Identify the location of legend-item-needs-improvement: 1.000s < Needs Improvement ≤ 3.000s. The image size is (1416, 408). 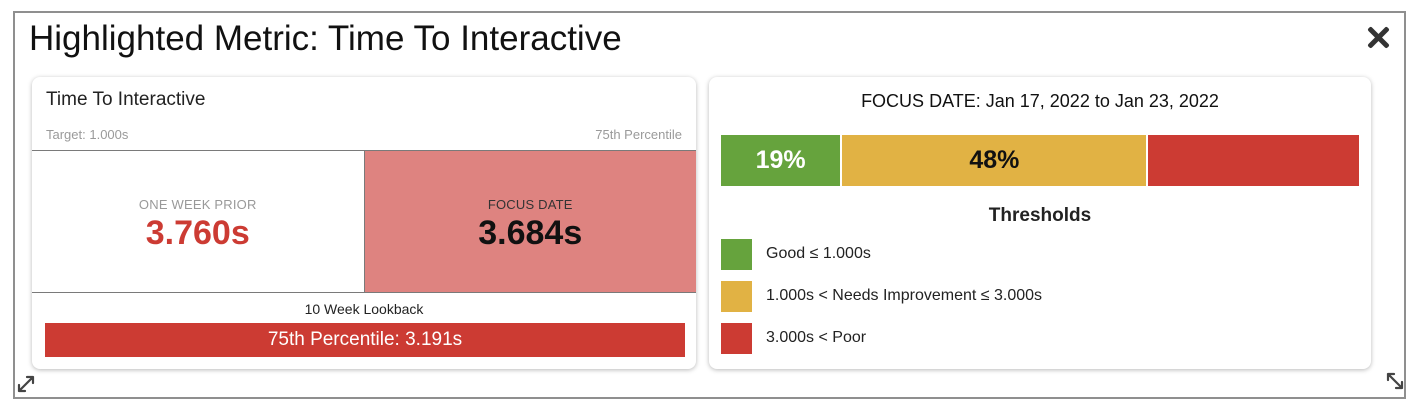
(881, 296).